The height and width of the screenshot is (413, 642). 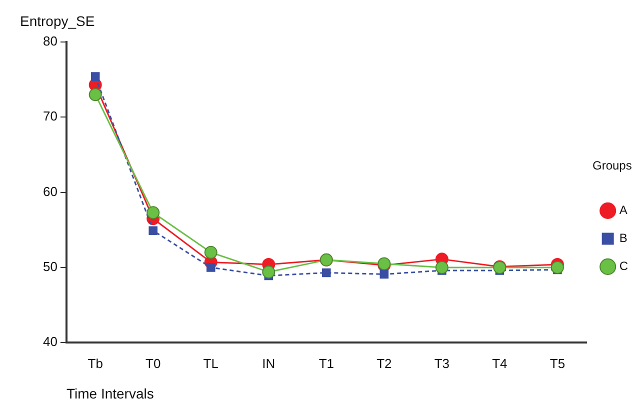 I want to click on y-axis-title: Entropy_SE, so click(x=57, y=20).